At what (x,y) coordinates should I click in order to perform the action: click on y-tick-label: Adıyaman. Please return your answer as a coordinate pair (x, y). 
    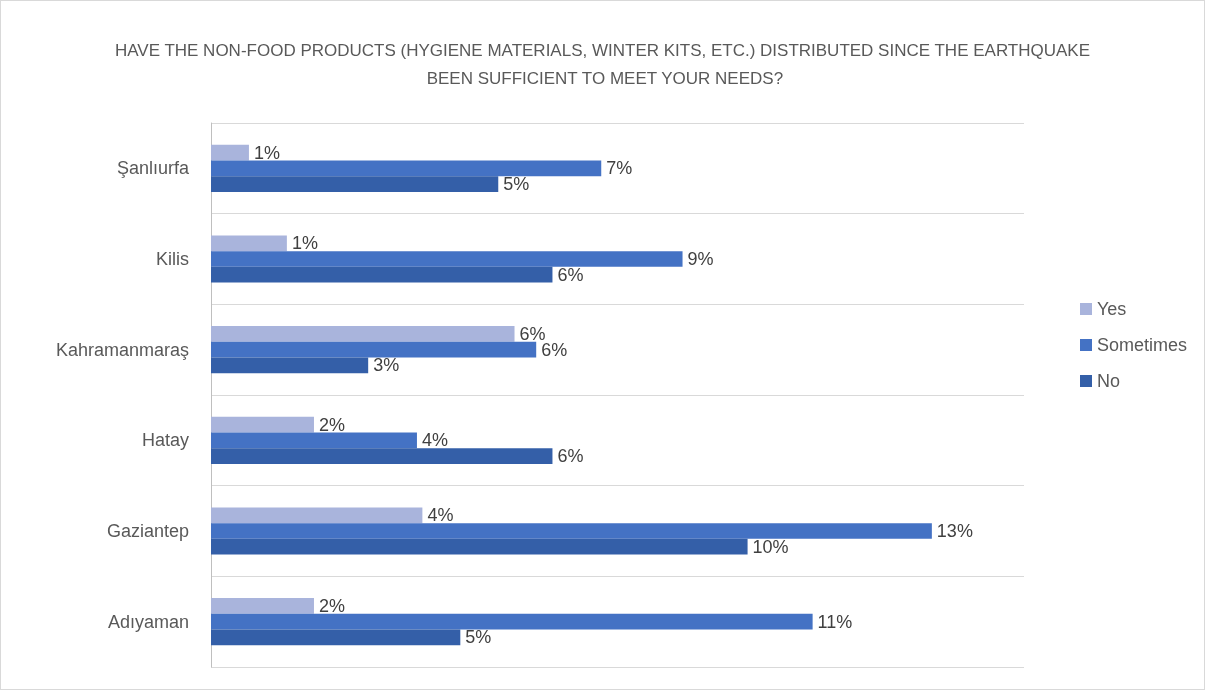
    Looking at the image, I should click on (148, 621).